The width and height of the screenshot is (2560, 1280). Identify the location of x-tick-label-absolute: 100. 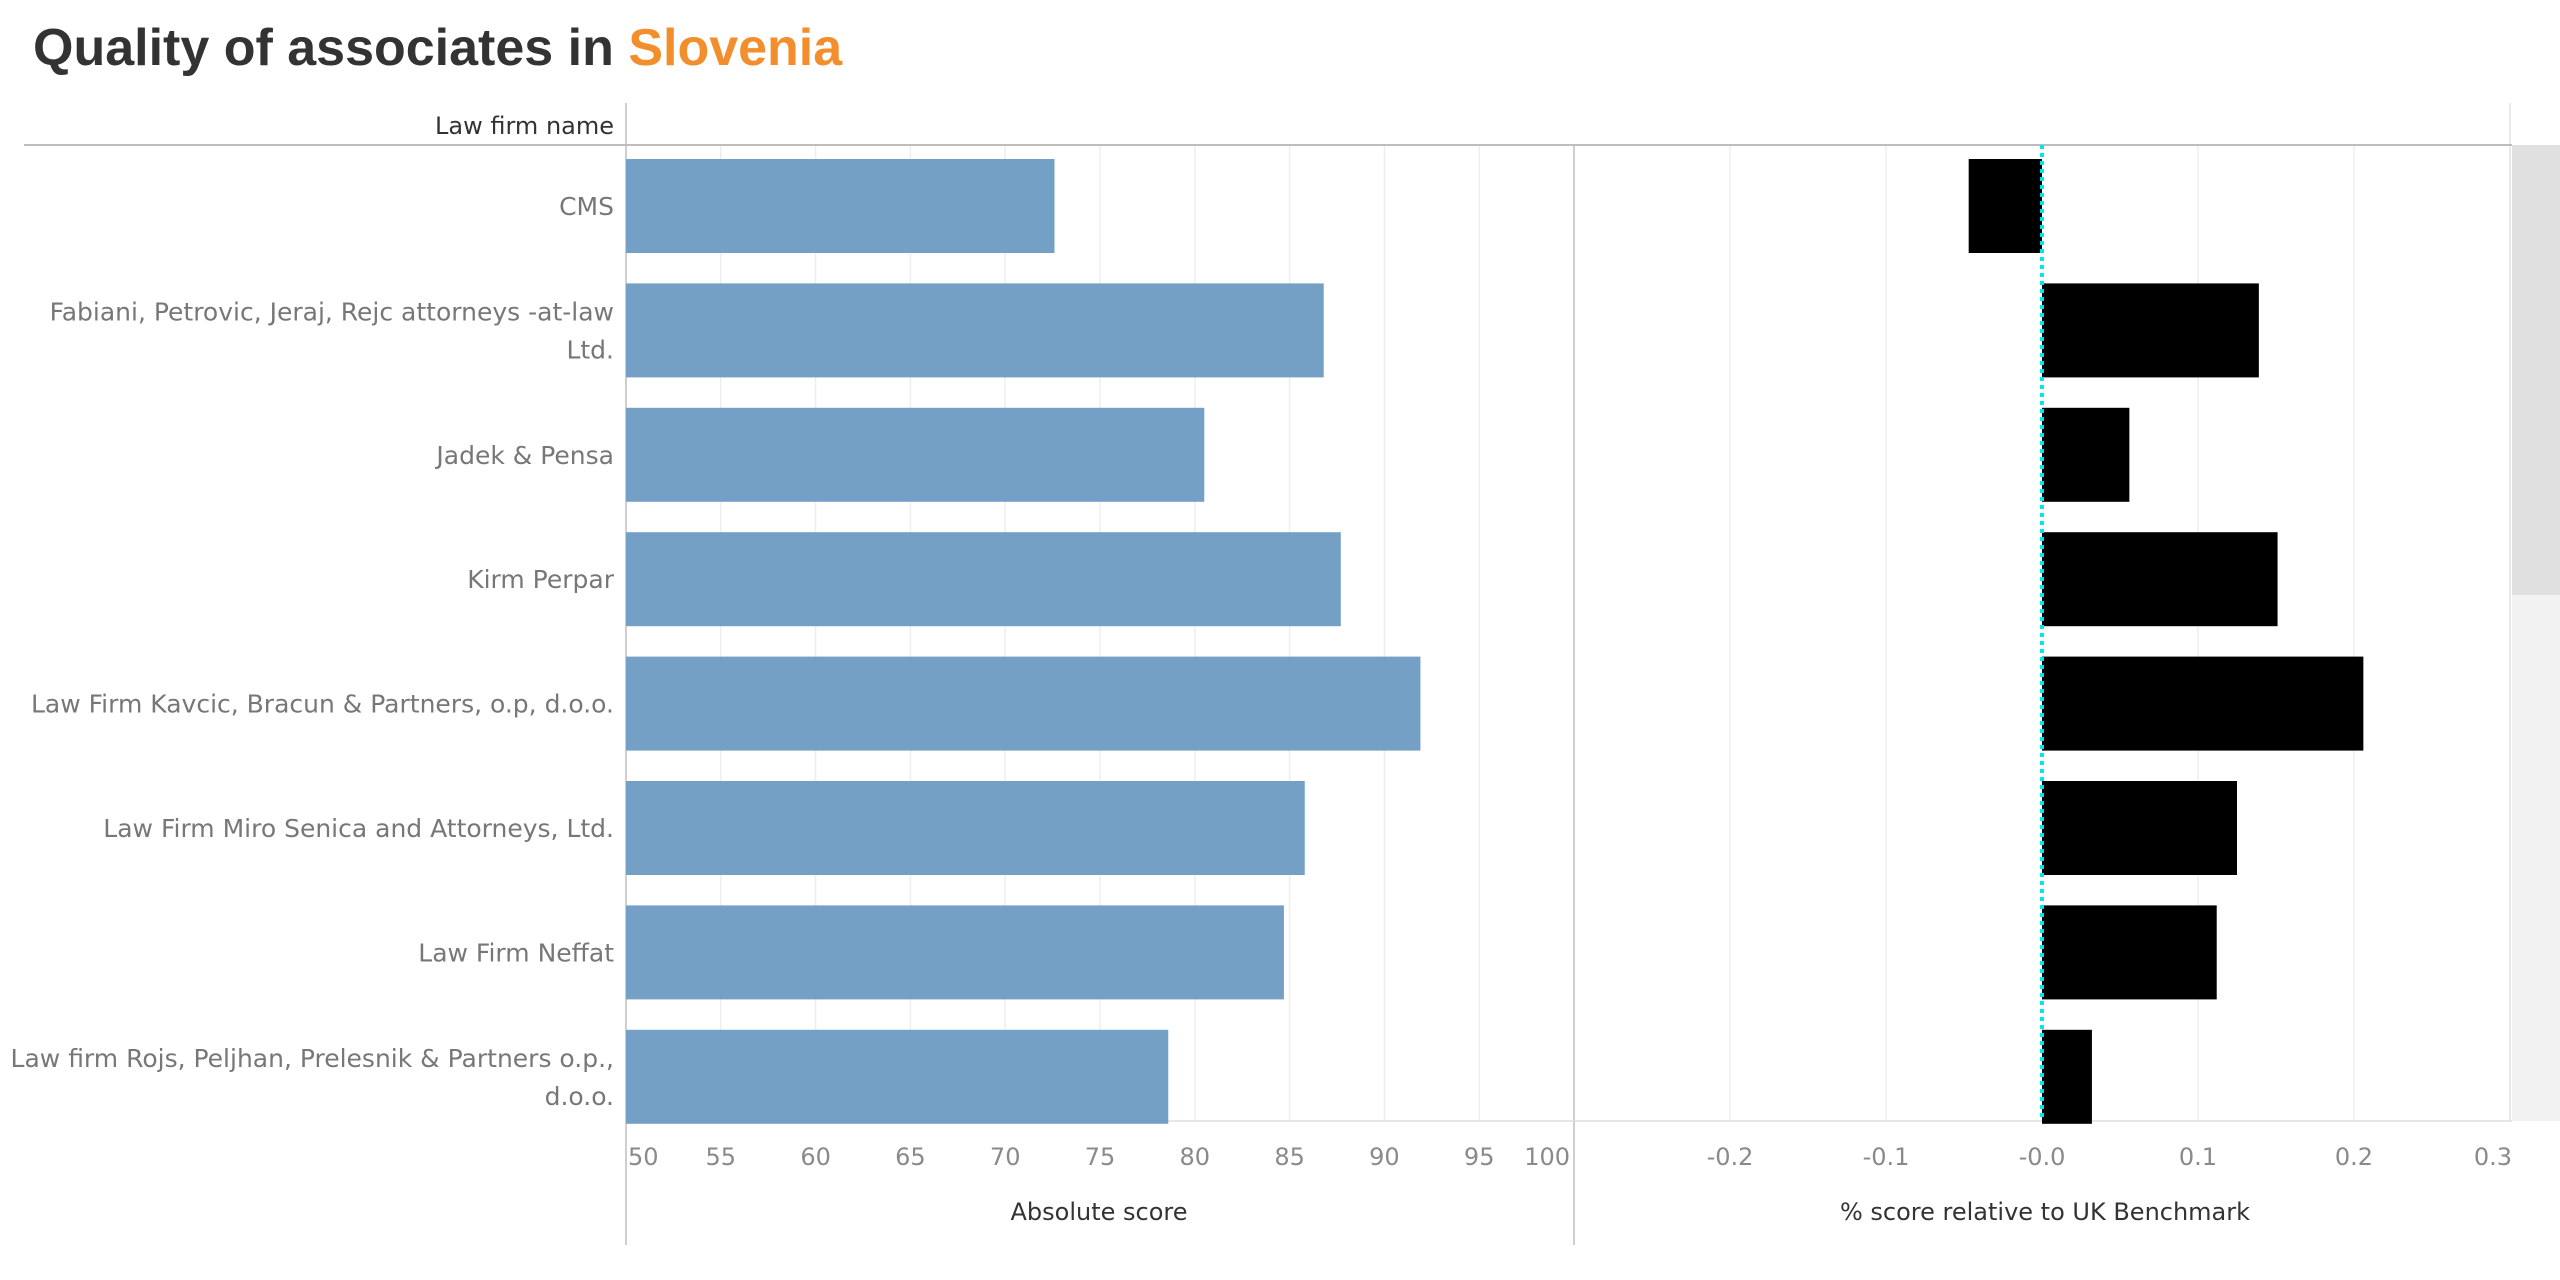
(1547, 1157).